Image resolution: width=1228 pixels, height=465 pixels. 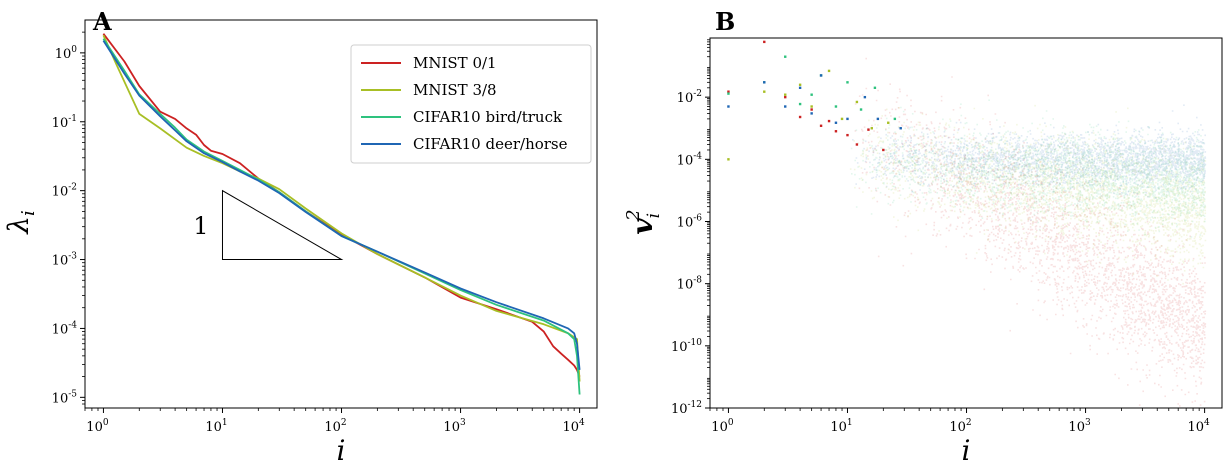 What do you see at coordinates (454, 426) in the screenshot?
I see `panel-a-x-tick-label: 103` at bounding box center [454, 426].